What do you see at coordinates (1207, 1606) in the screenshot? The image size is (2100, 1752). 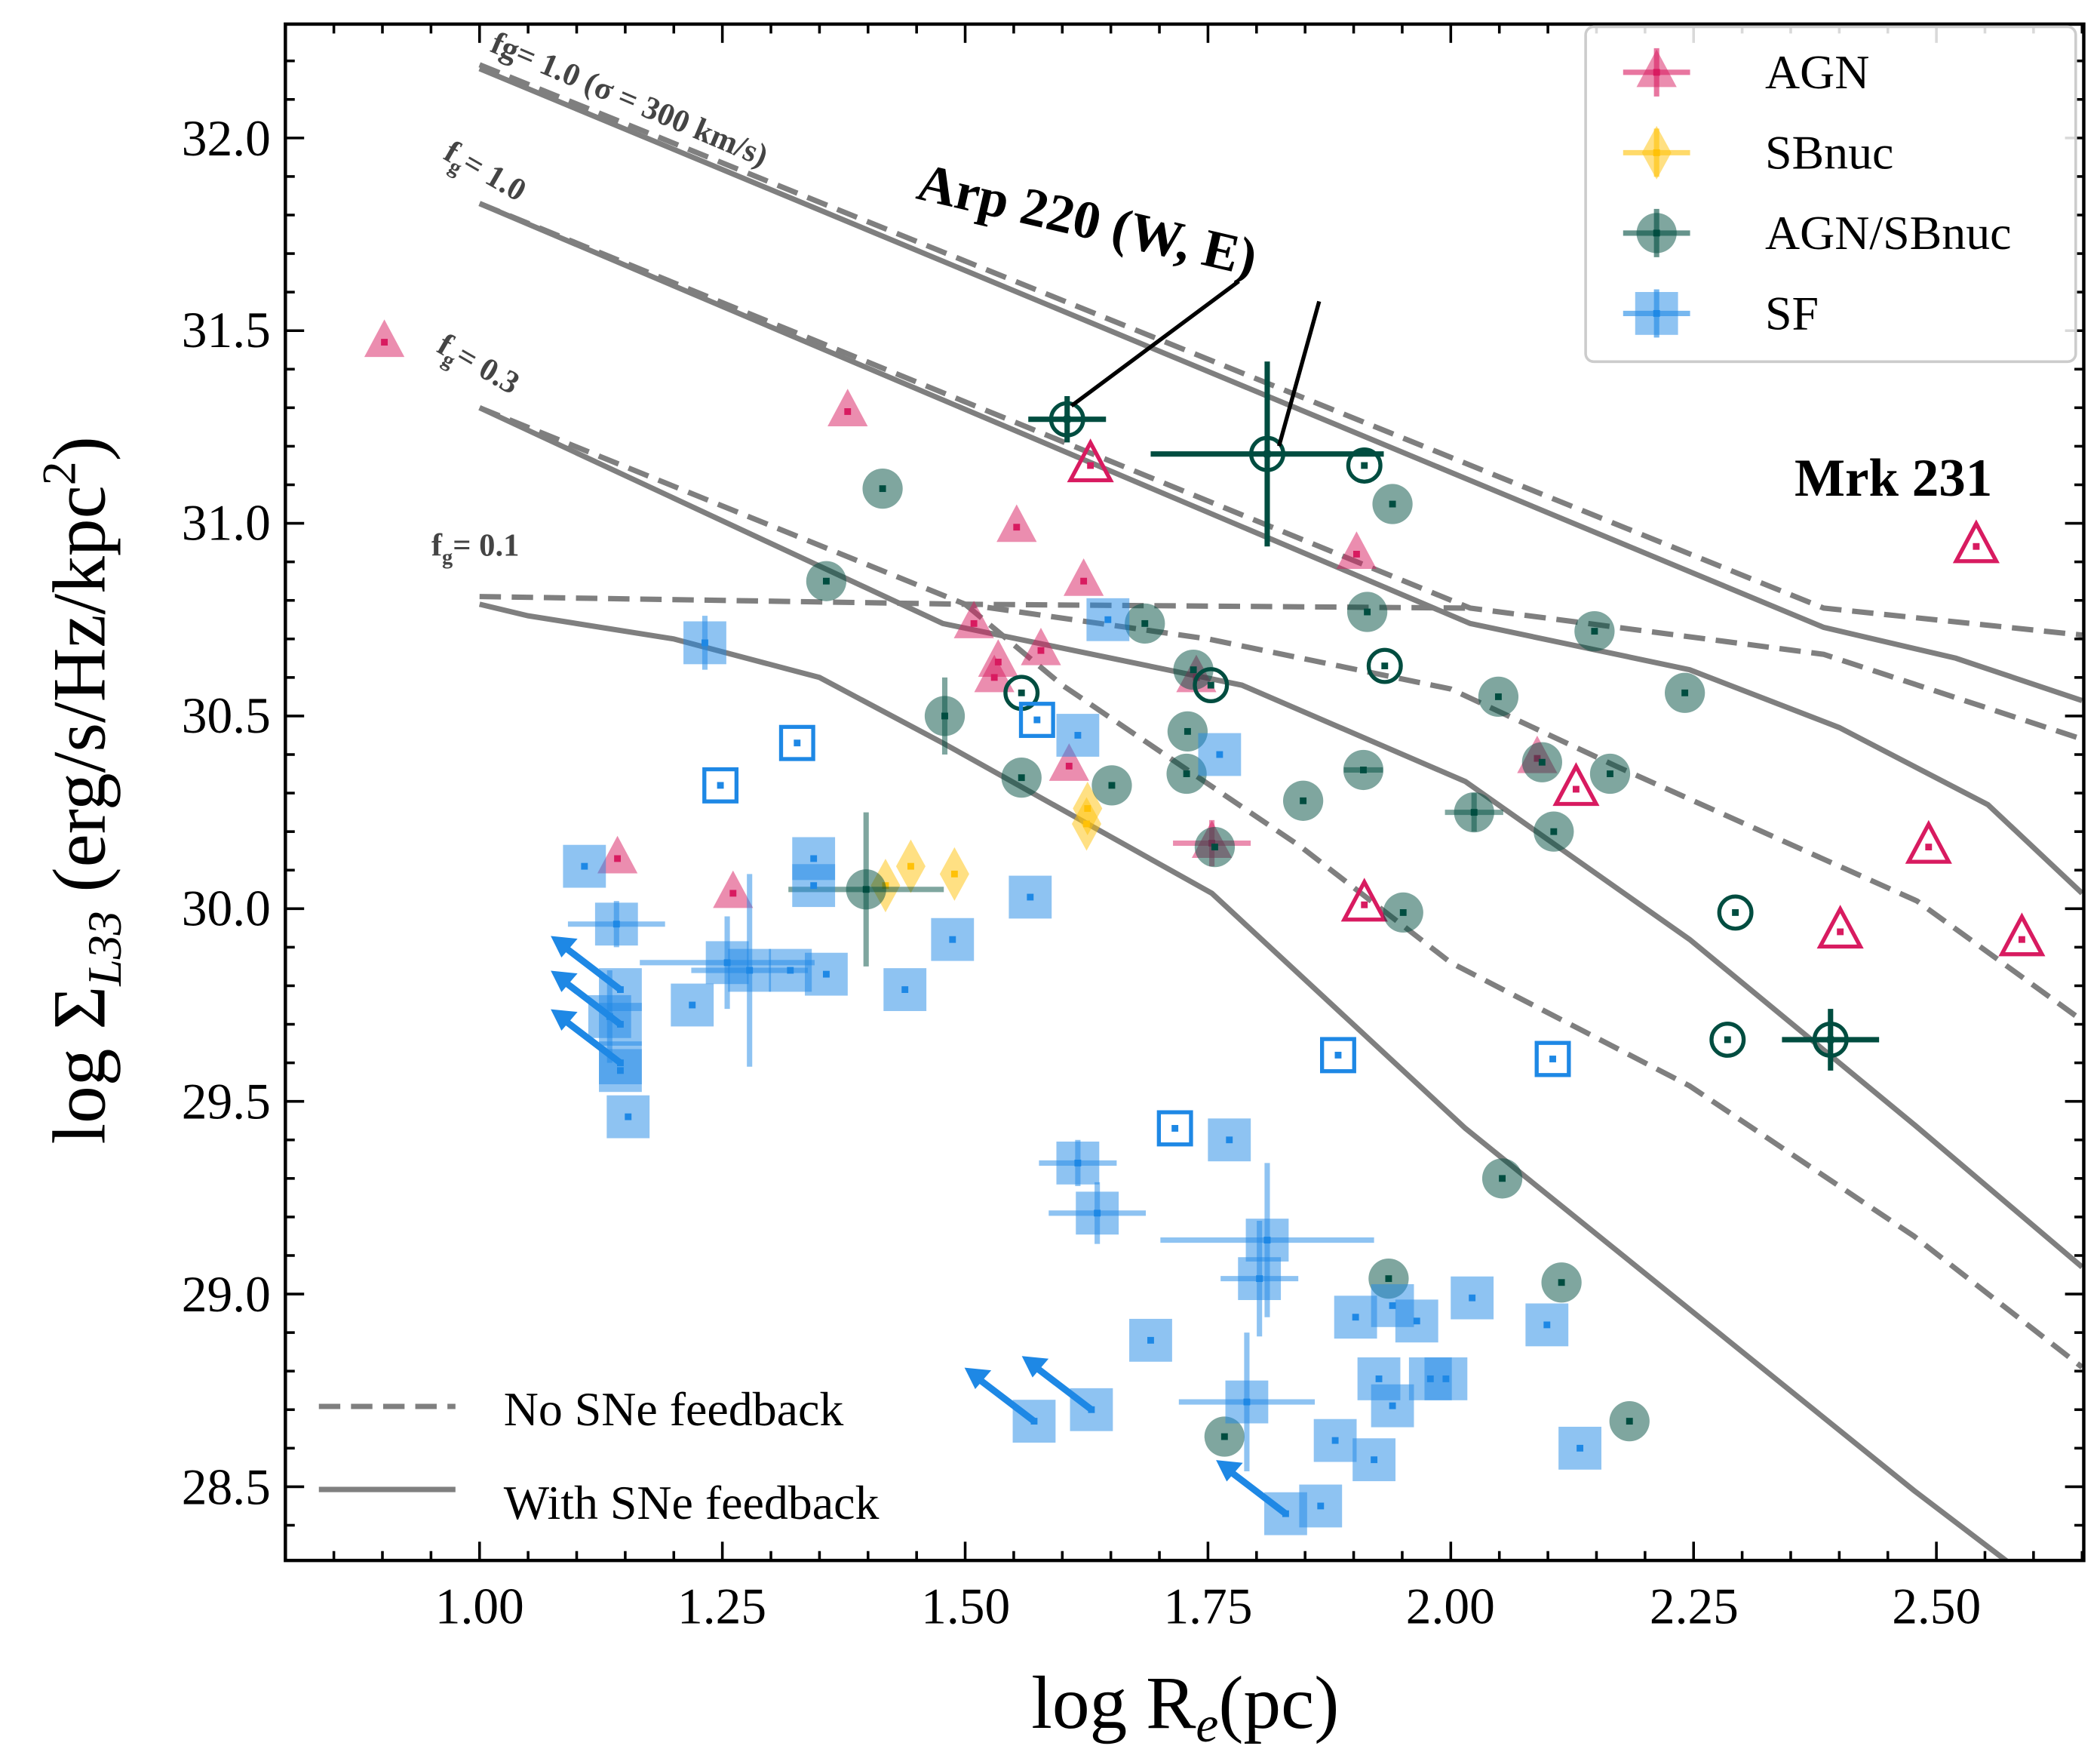 I see `x-tick-label: 1.75` at bounding box center [1207, 1606].